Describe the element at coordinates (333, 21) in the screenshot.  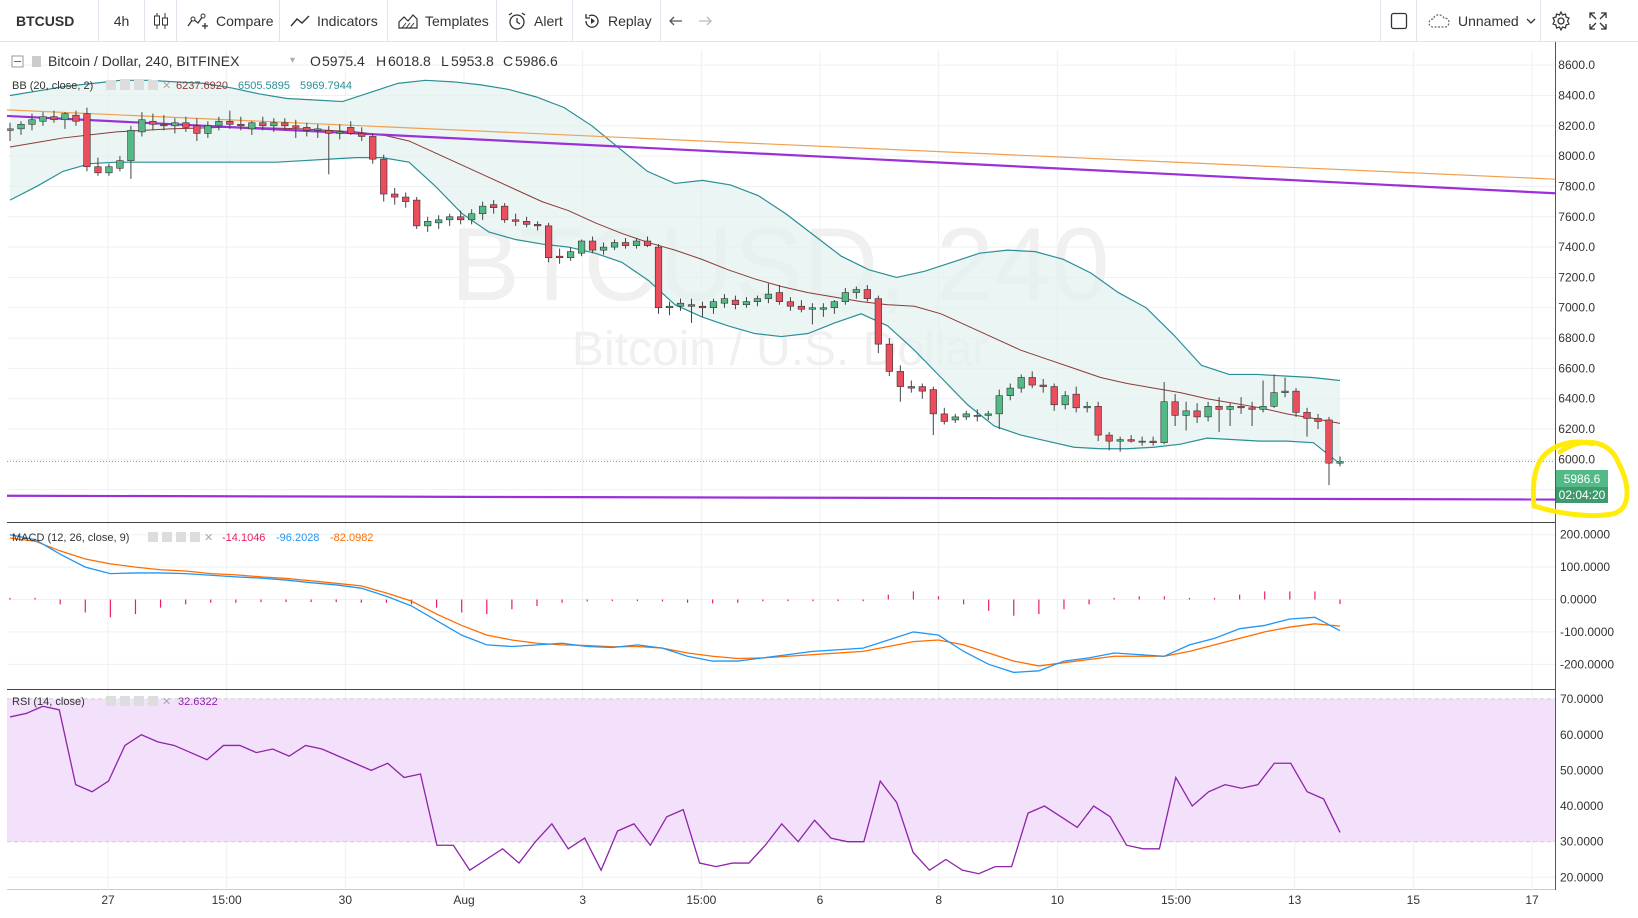
I see `indicators-button: Indicators` at that location.